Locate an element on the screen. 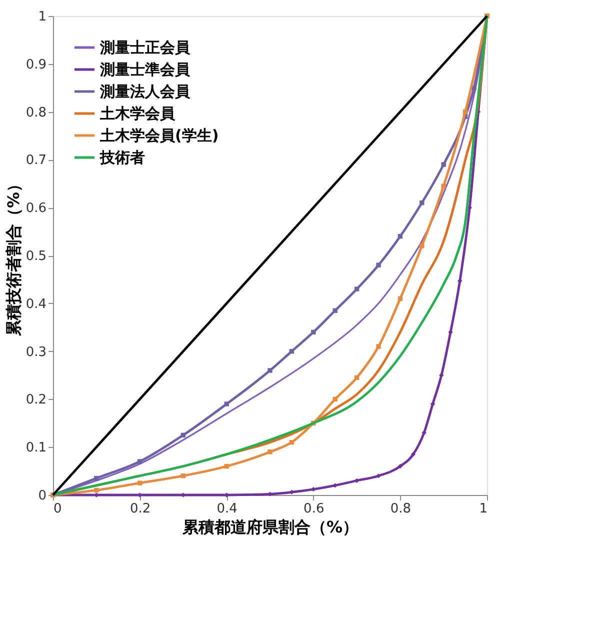 This screenshot has height=626, width=591. legend-label: 土木学会員 is located at coordinates (137, 113).